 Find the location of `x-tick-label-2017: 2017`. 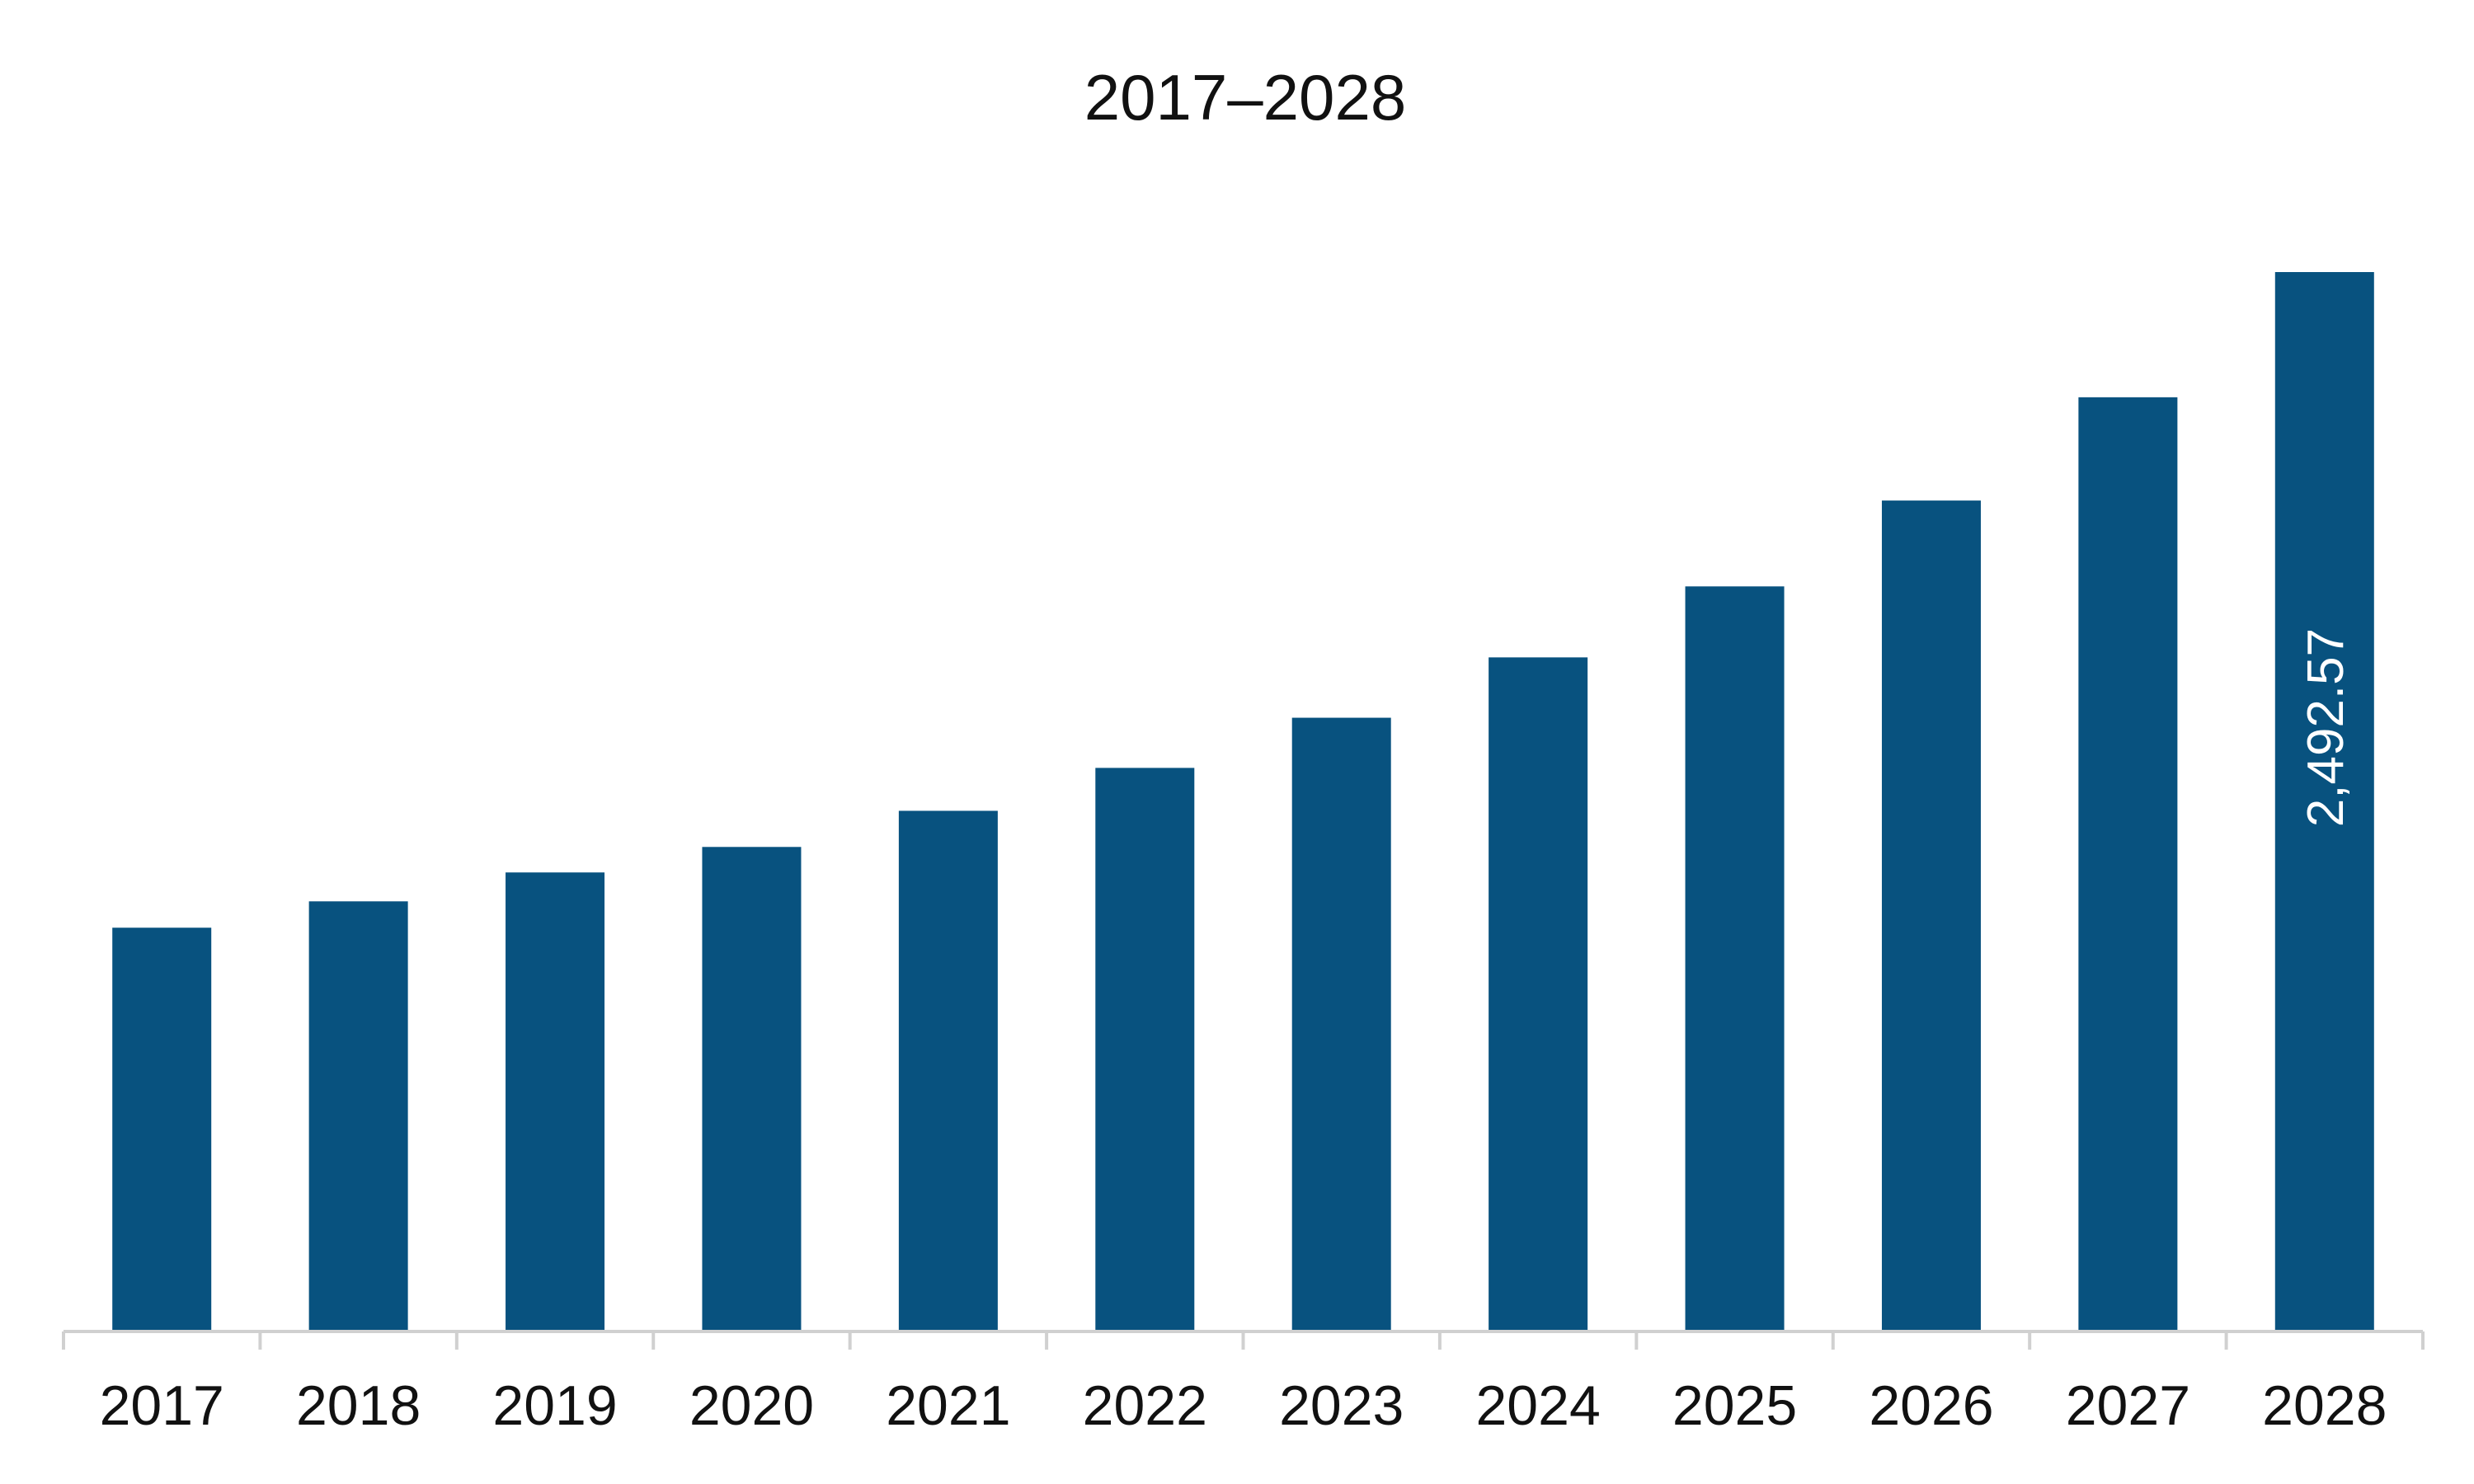

x-tick-label-2017: 2017 is located at coordinates (162, 1405).